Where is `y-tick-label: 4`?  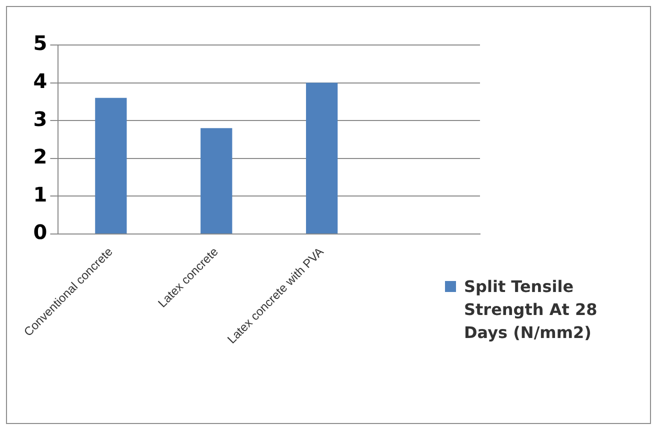 y-tick-label: 4 is located at coordinates (40, 81).